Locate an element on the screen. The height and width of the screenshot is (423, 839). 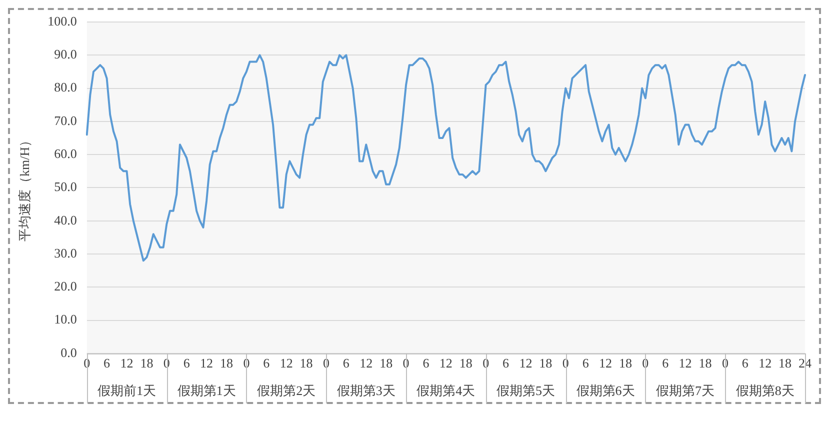
y-axis-title: 平均速度（km/H） is located at coordinates (24, 188).